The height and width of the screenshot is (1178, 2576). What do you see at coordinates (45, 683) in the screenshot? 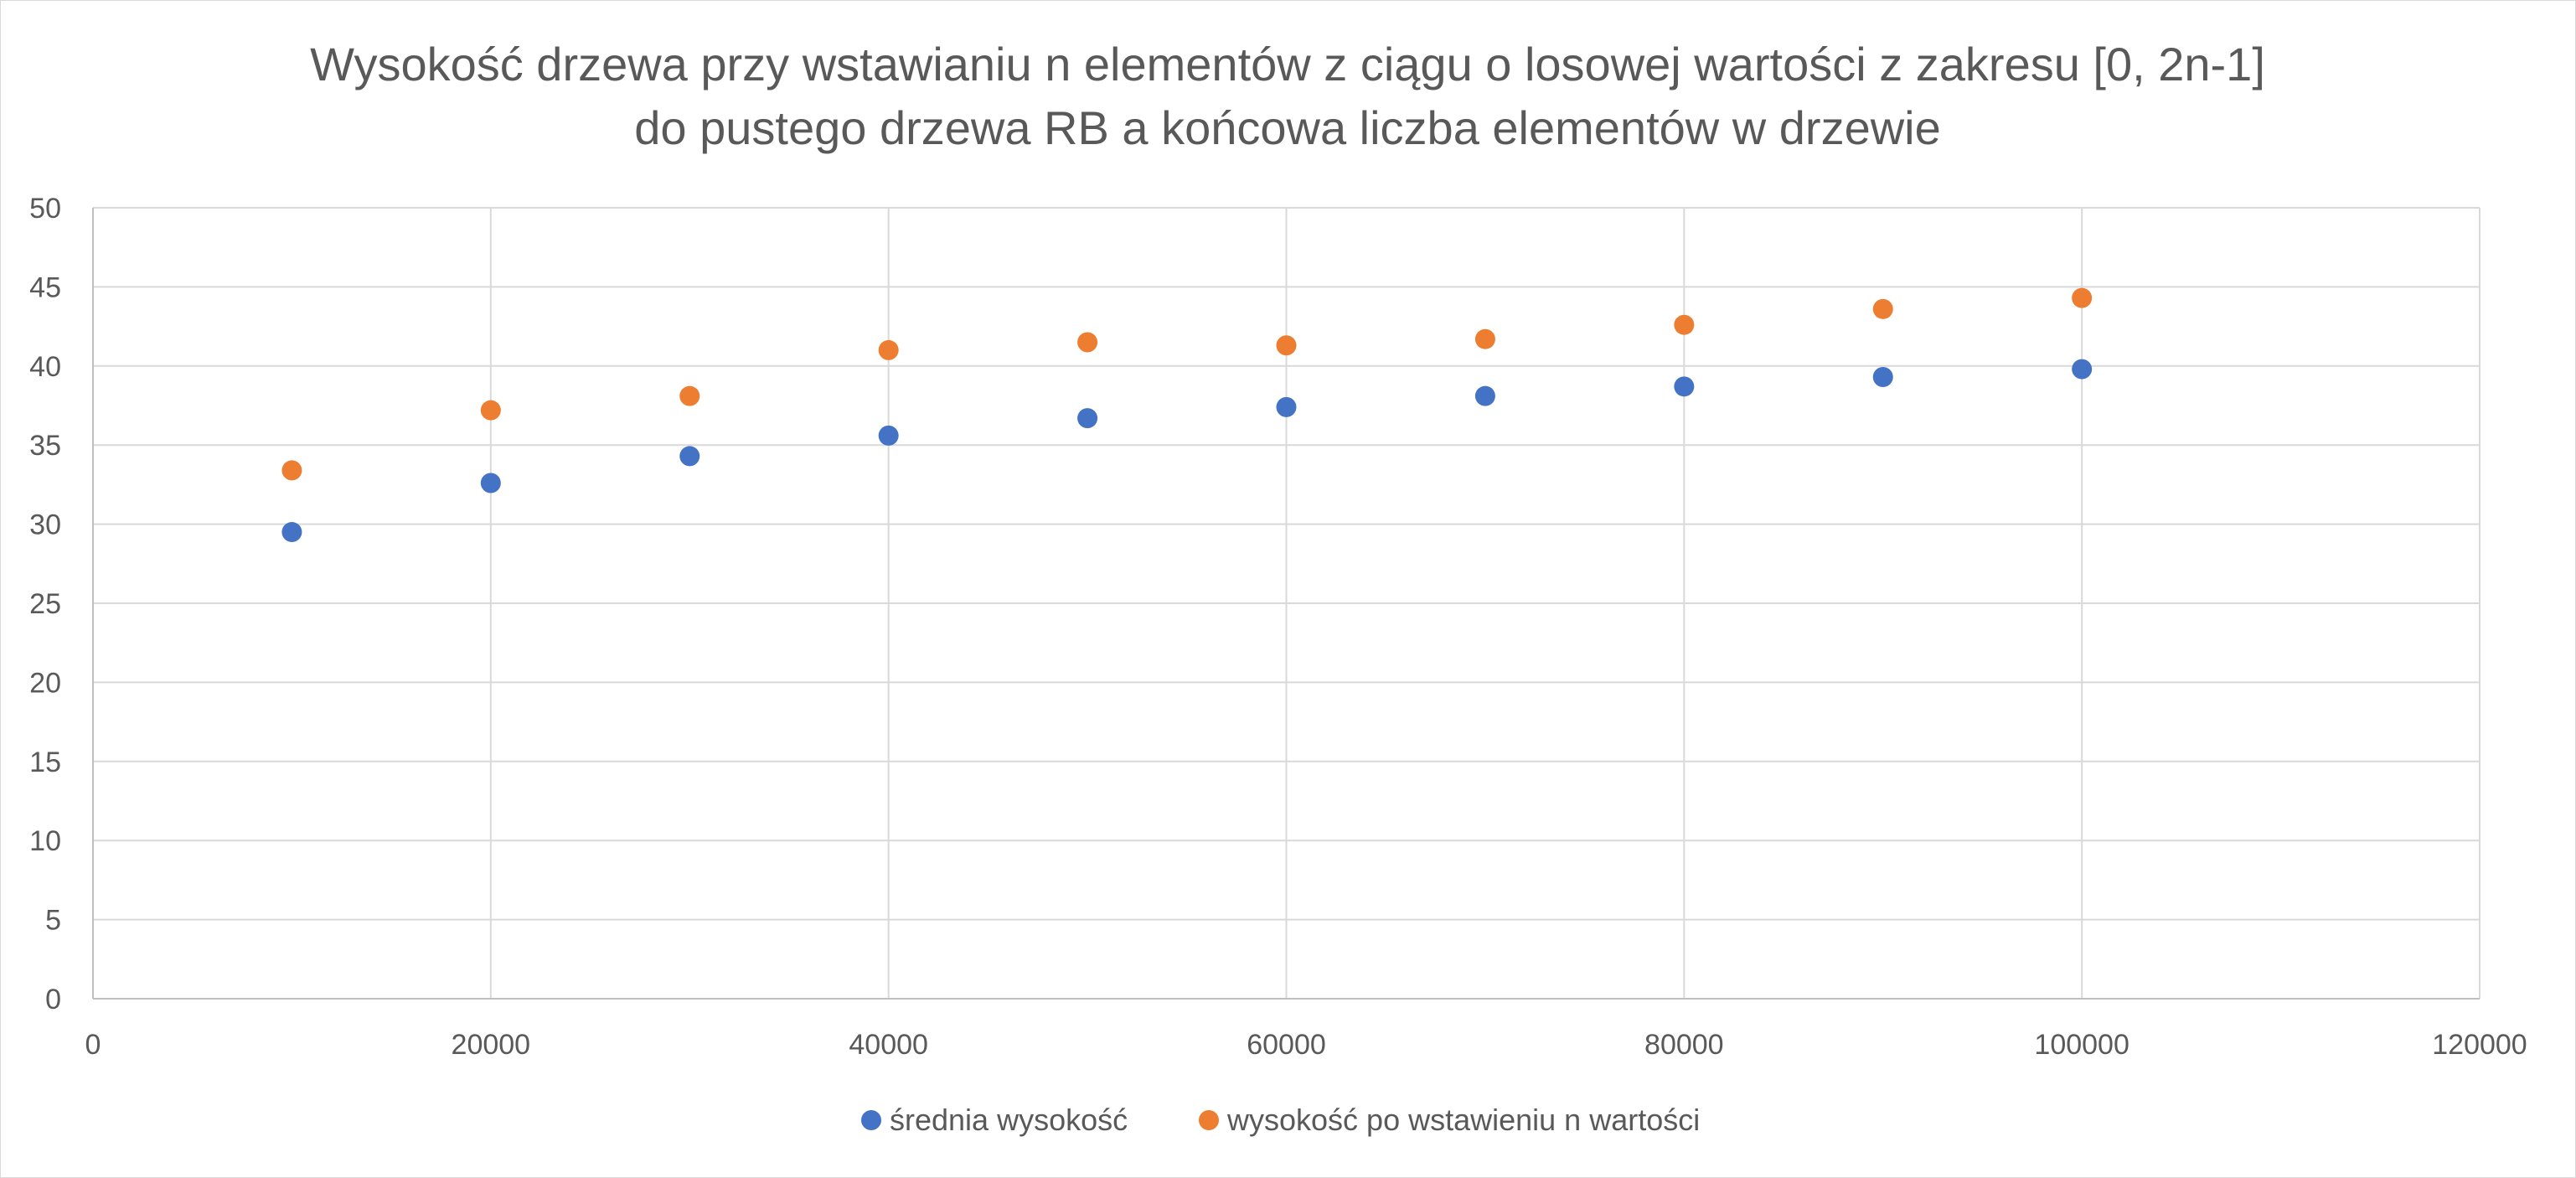
I see `y-tick-label: 20` at bounding box center [45, 683].